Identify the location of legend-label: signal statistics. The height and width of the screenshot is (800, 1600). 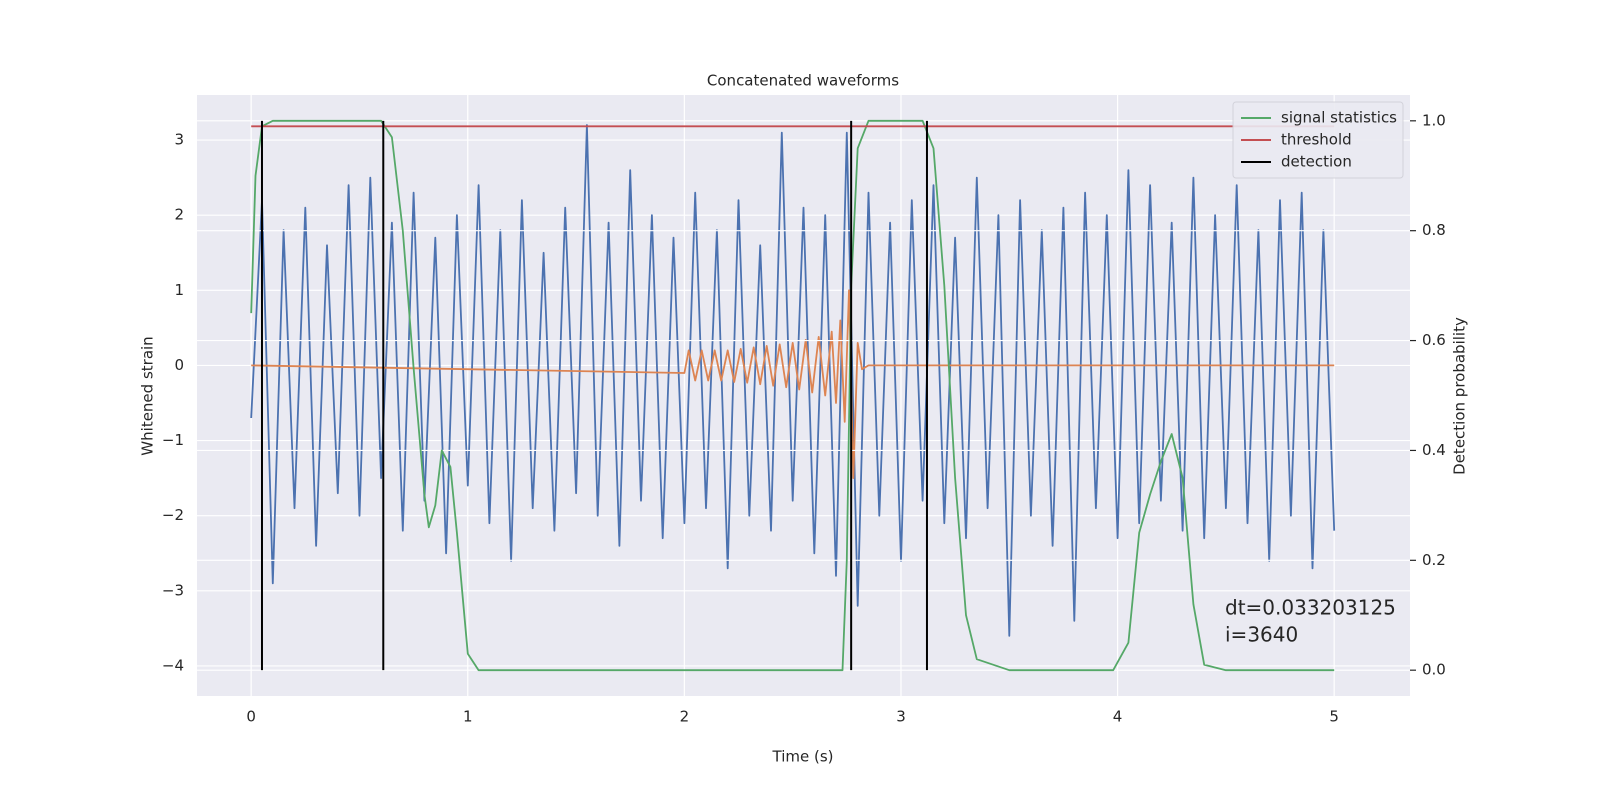
(1339, 118).